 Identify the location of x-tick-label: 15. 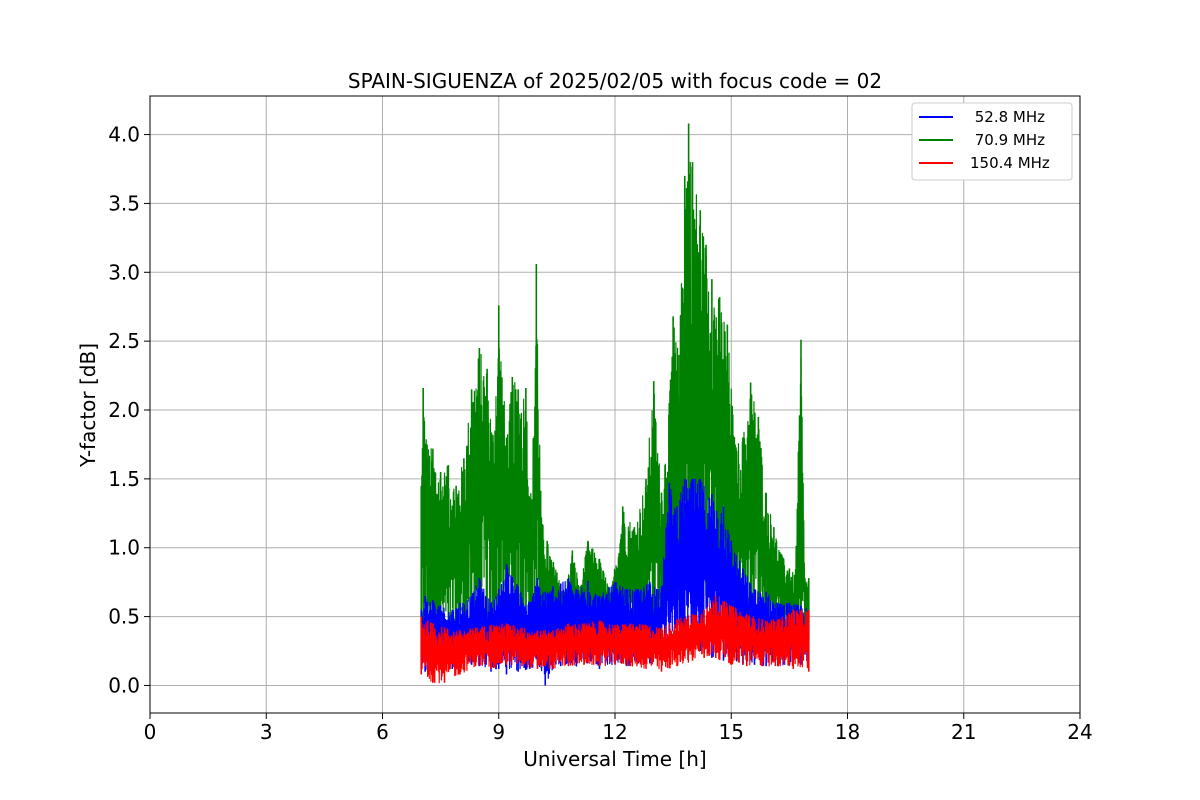
(731, 732).